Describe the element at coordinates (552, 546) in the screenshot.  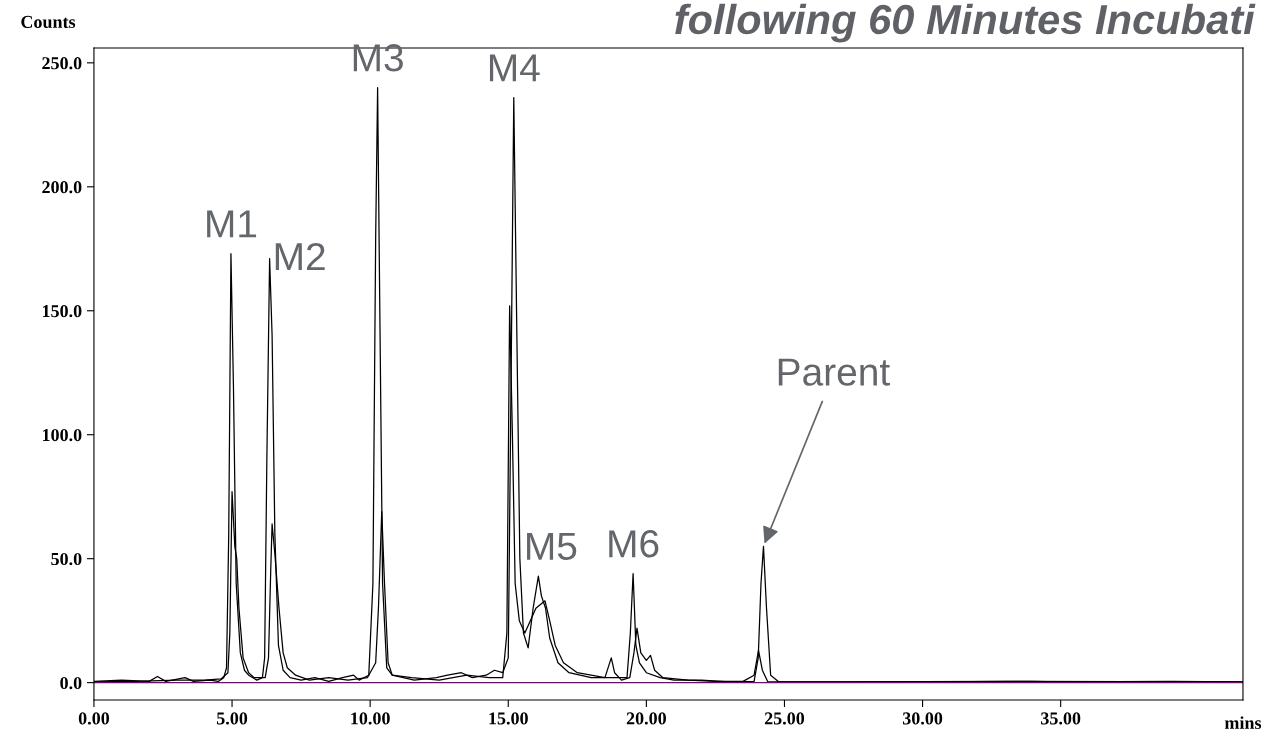
I see `annotation: M5` at that location.